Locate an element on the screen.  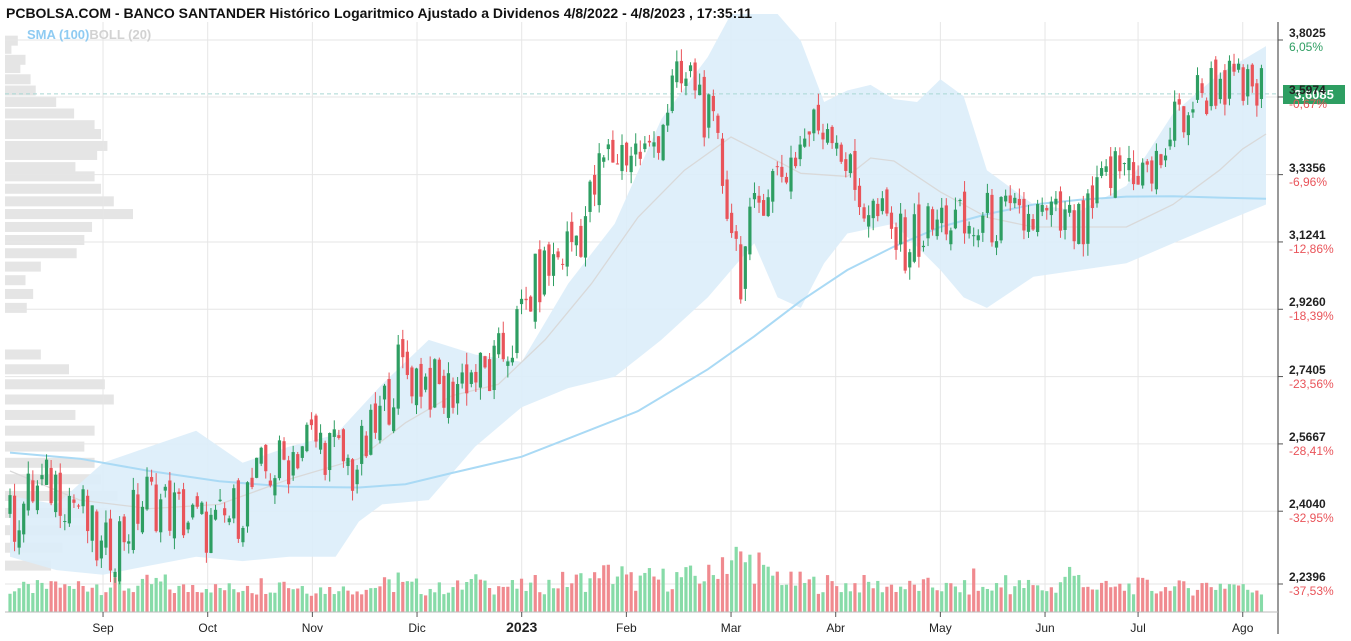
legend-sma: SMA (100) is located at coordinates (58, 34).